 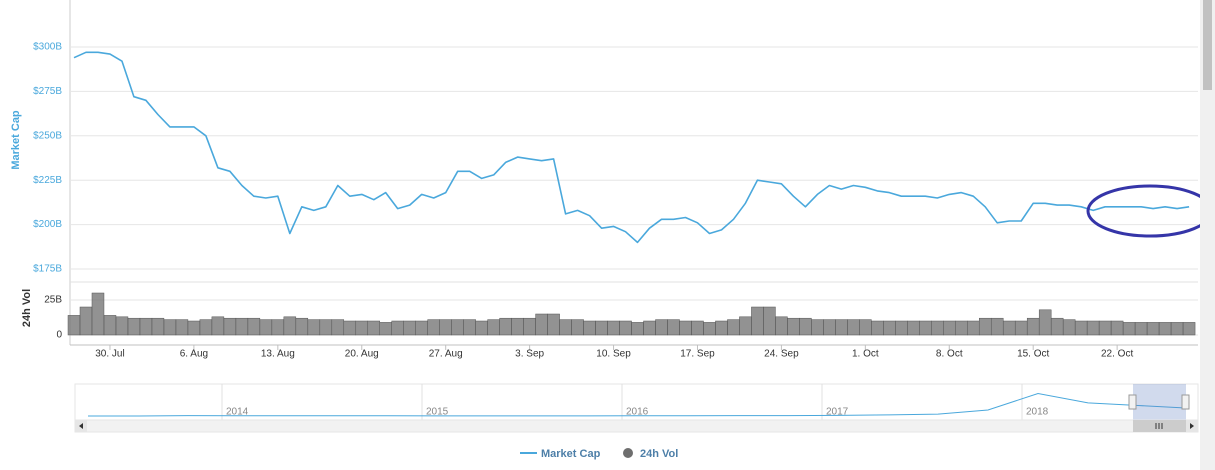 I want to click on legend-label: Market Cap, so click(x=571, y=454).